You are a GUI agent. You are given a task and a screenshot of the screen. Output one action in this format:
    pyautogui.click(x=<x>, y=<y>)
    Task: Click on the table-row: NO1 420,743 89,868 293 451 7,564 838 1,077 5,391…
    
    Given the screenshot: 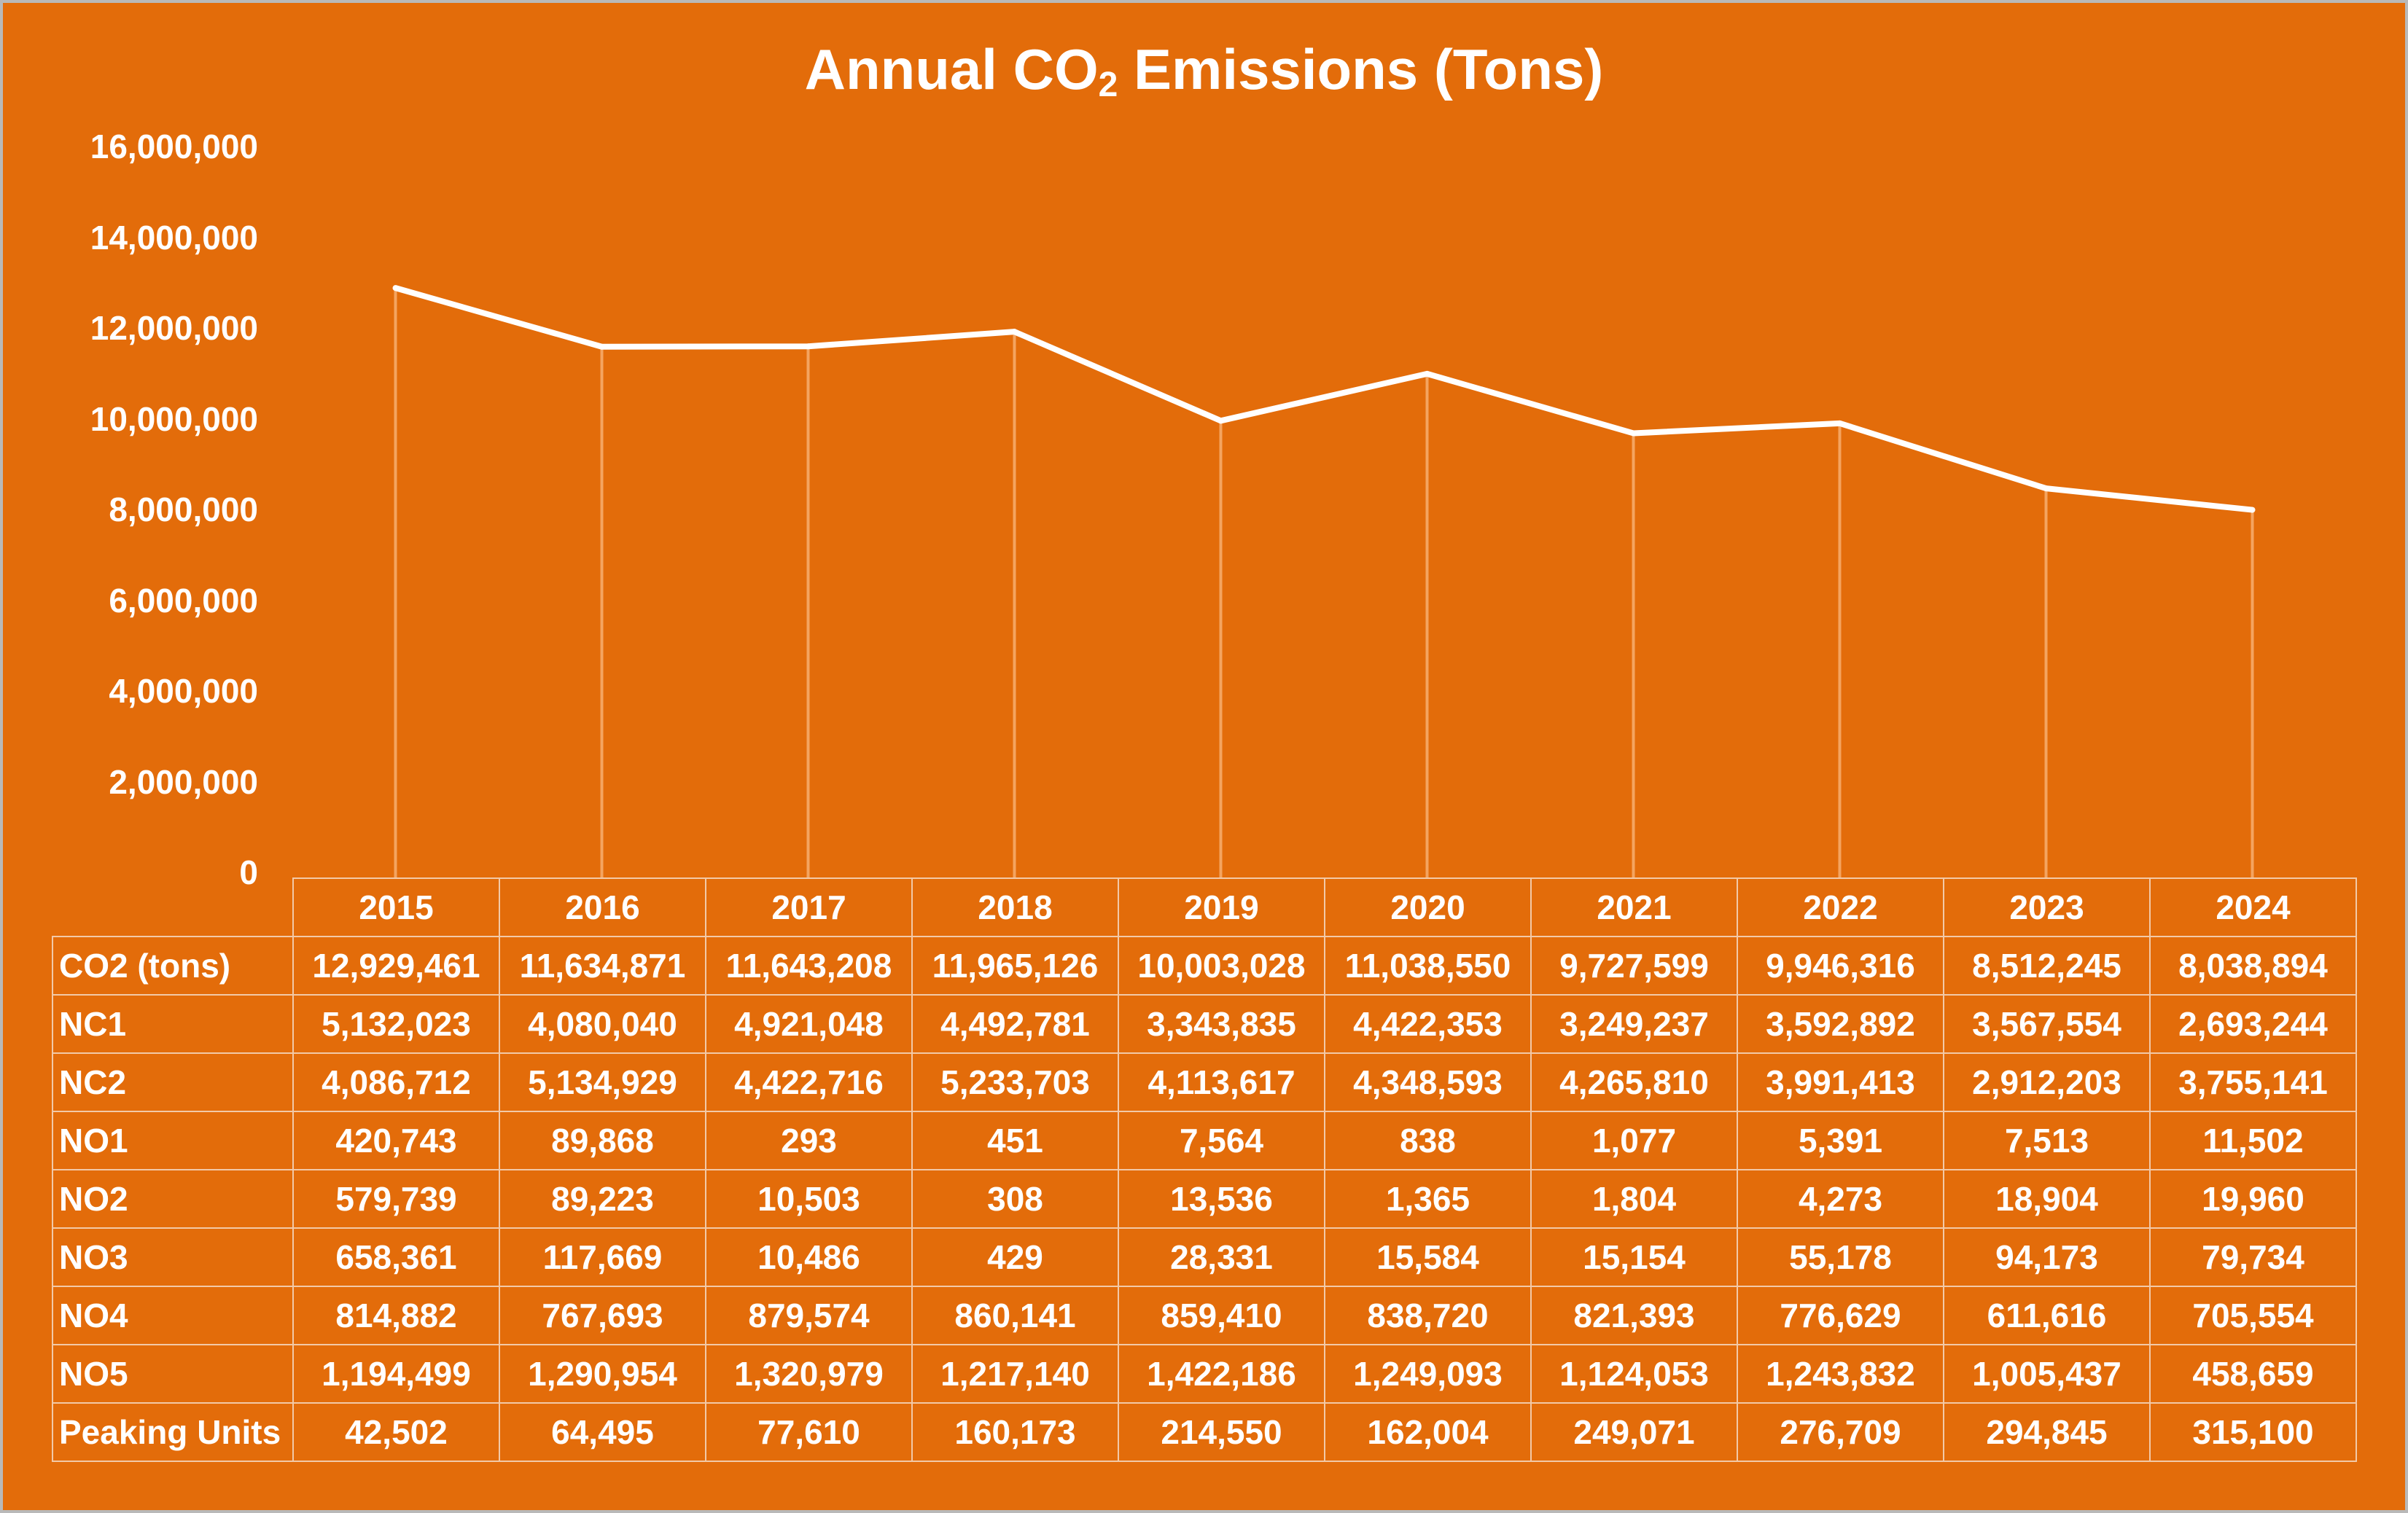 What is the action you would take?
    pyautogui.click(x=1205, y=1140)
    